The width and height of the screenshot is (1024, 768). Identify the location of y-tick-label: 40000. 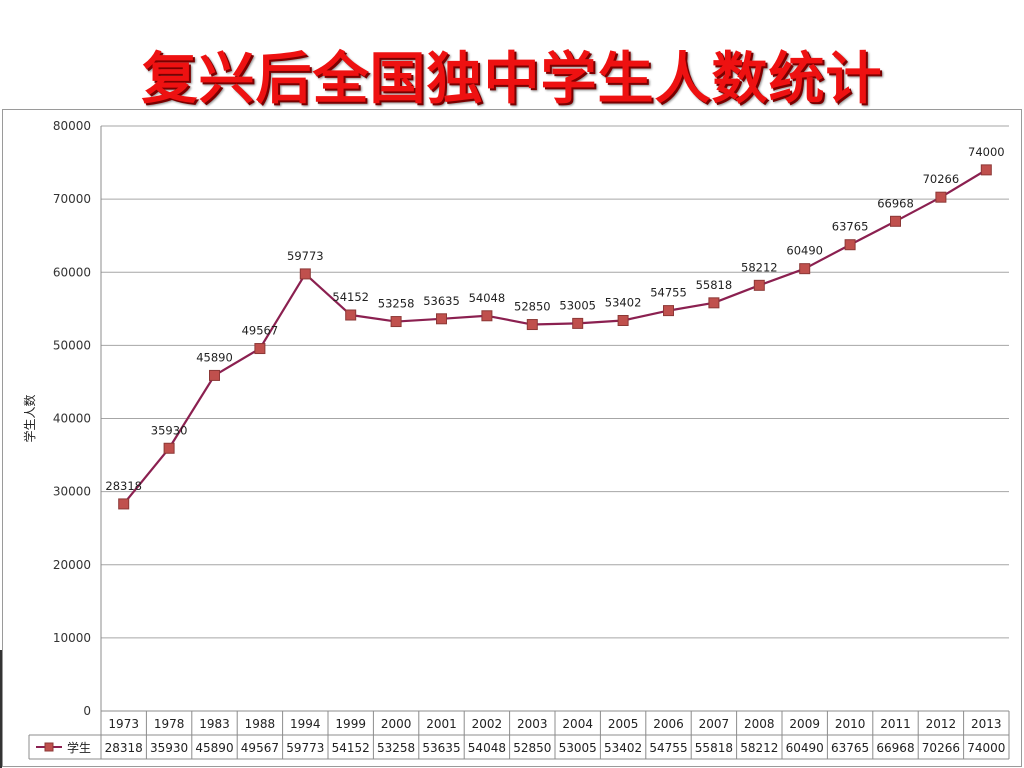
(72, 419).